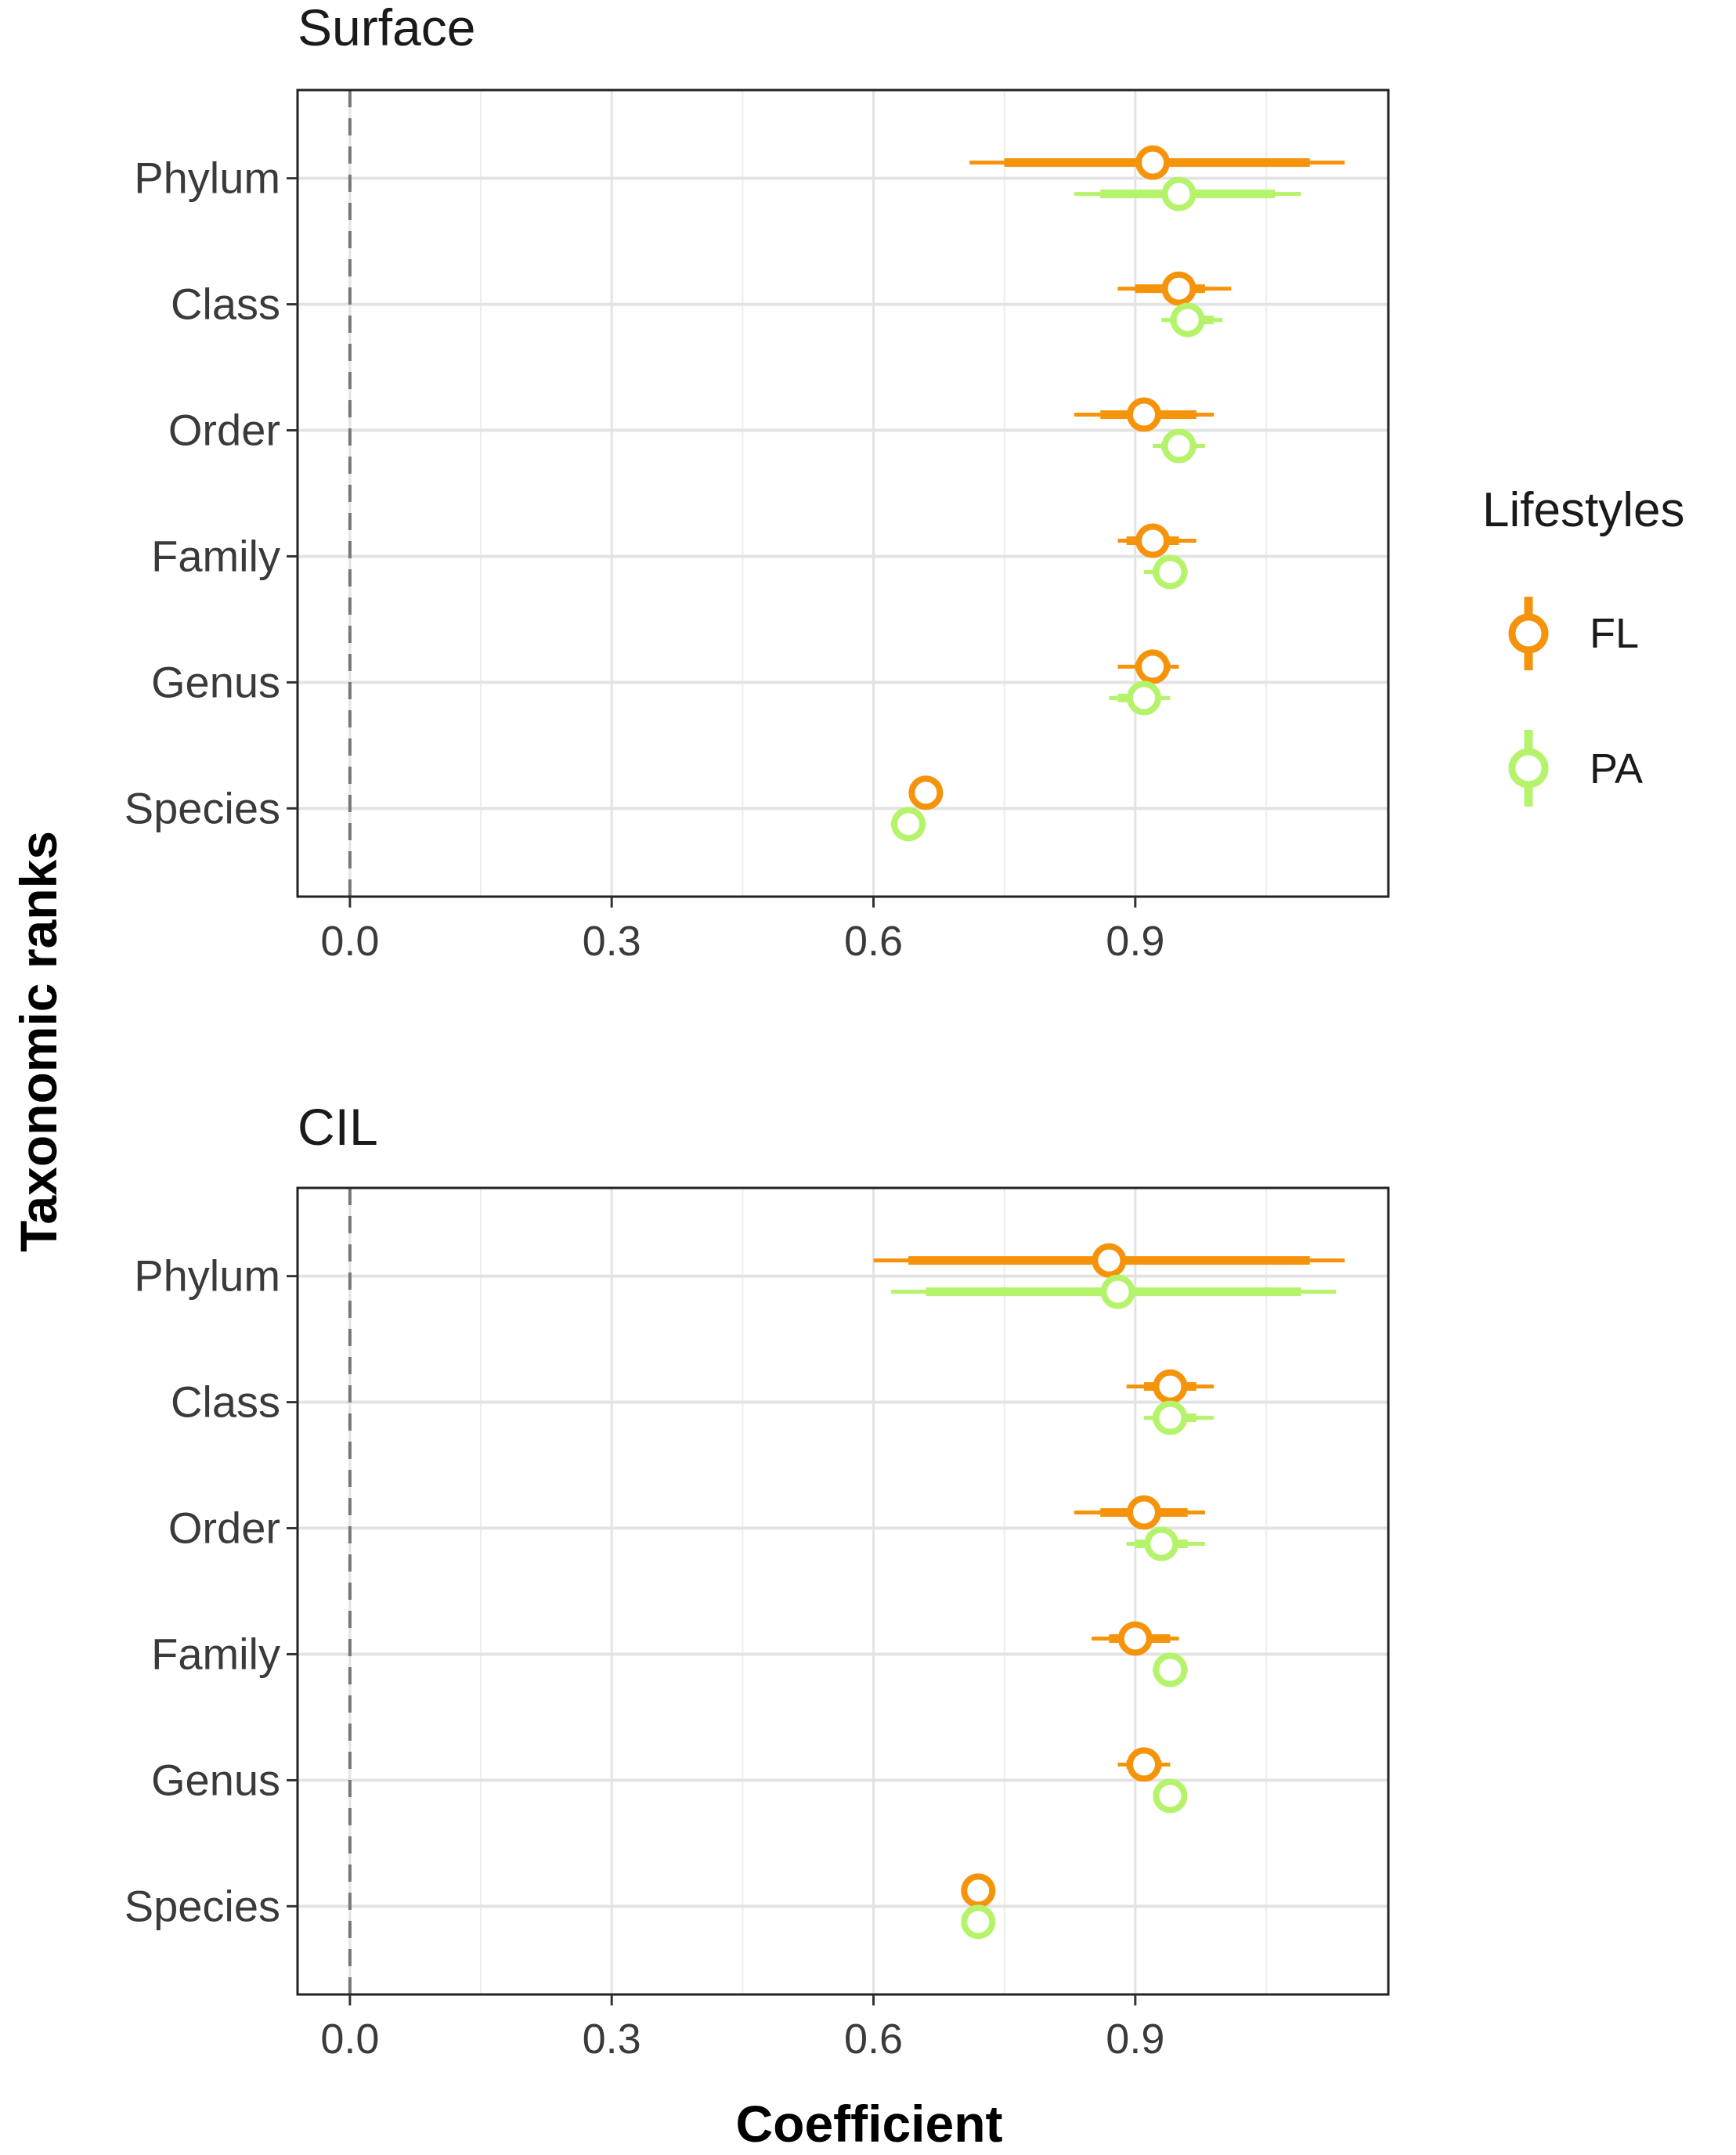 The height and width of the screenshot is (2155, 1736). What do you see at coordinates (1614, 633) in the screenshot?
I see `legend-label-fl: FL` at bounding box center [1614, 633].